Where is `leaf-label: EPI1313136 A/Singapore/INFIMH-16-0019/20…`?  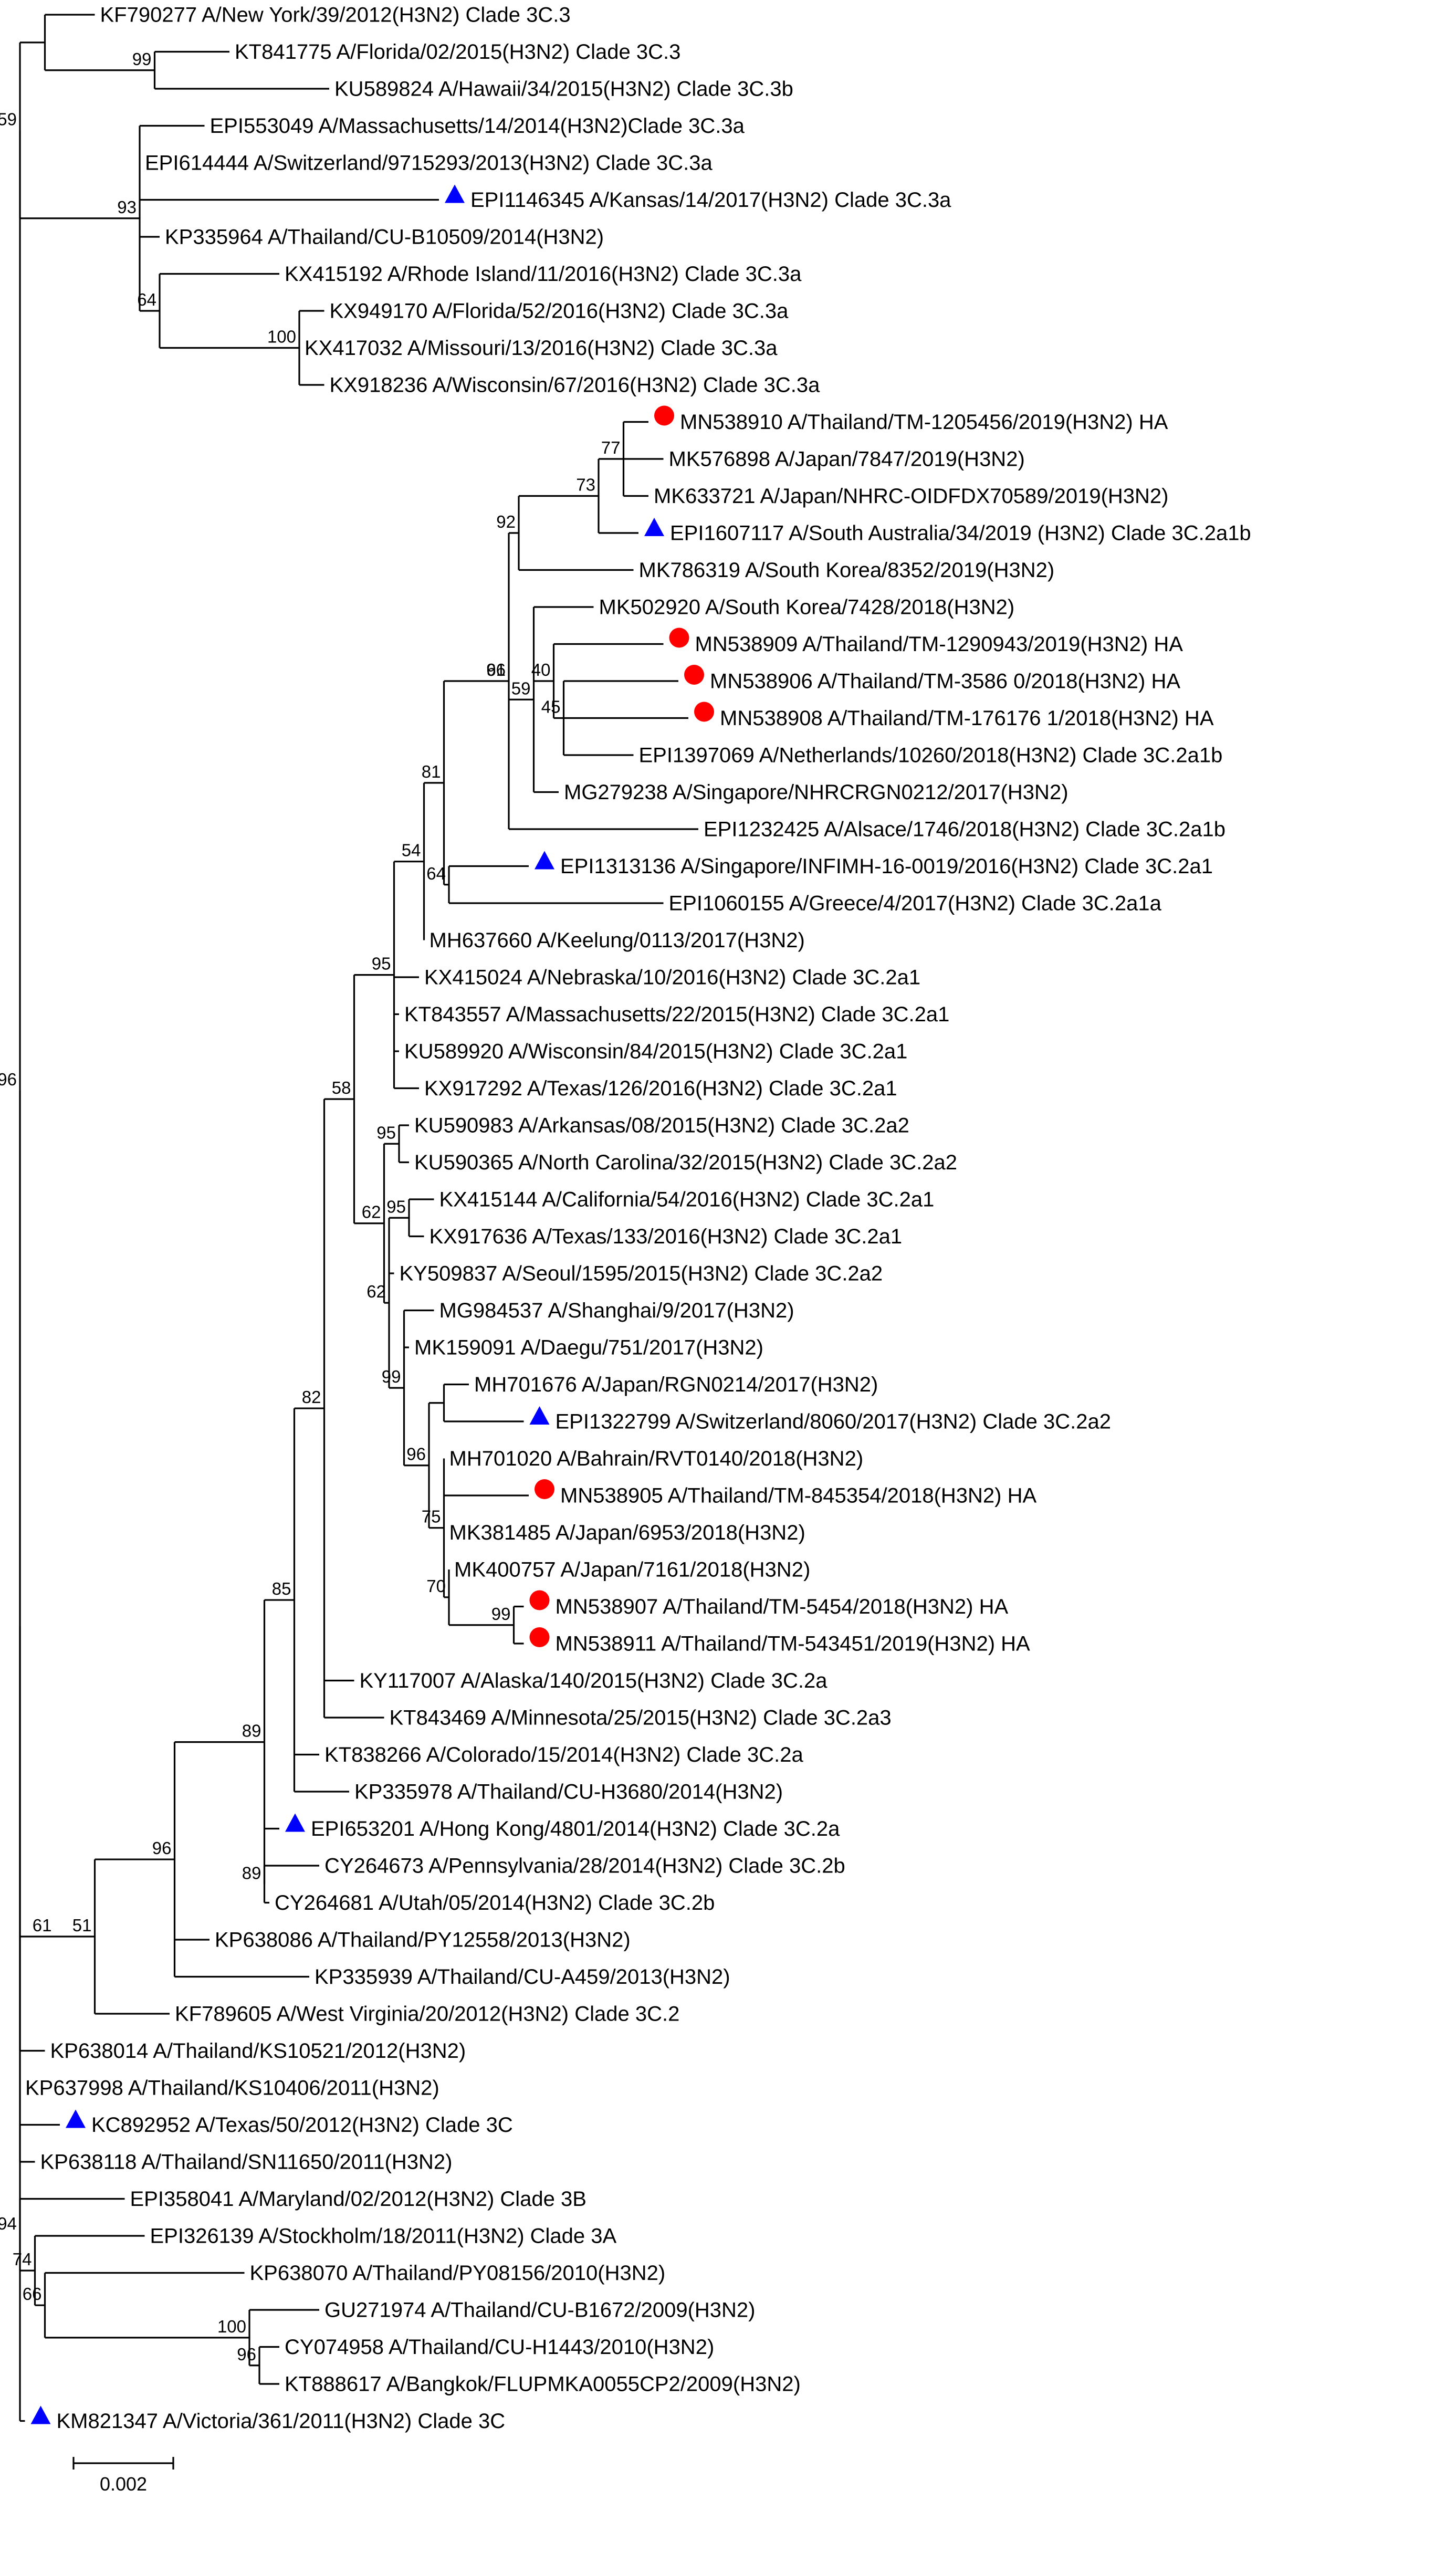 leaf-label: EPI1313136 A/Singapore/INFIMH-16-0019/20… is located at coordinates (886, 867).